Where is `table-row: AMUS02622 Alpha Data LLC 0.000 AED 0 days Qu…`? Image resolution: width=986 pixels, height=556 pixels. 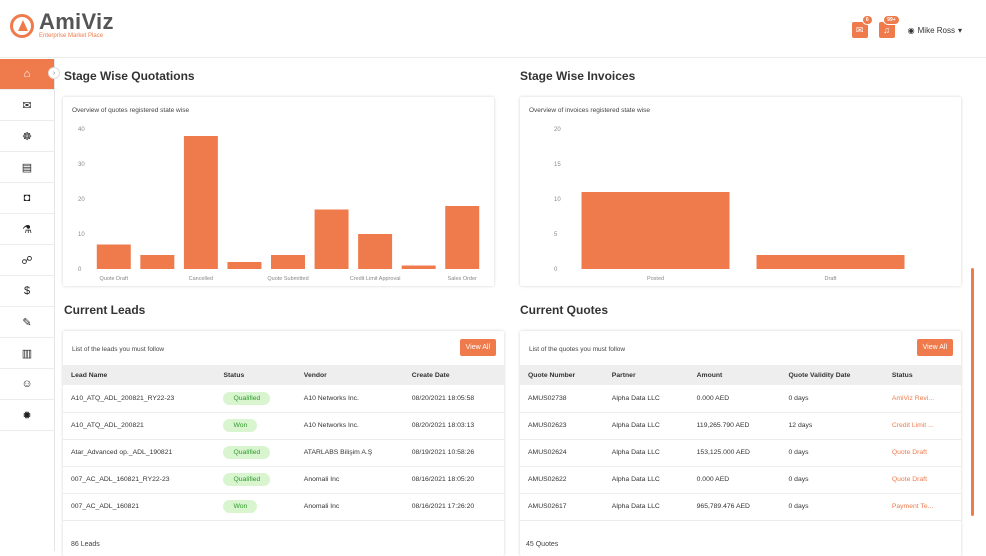
table-row: AMUS02622 Alpha Data LLC 0.000 AED 0 days Qu… is located at coordinates (740, 480).